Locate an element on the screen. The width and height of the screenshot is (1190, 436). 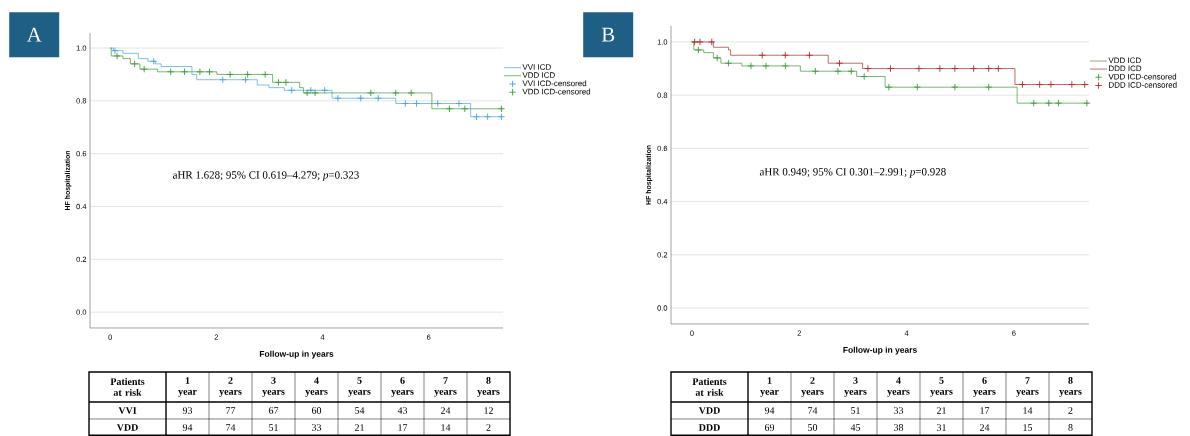
data-label: 17 is located at coordinates (985, 410).